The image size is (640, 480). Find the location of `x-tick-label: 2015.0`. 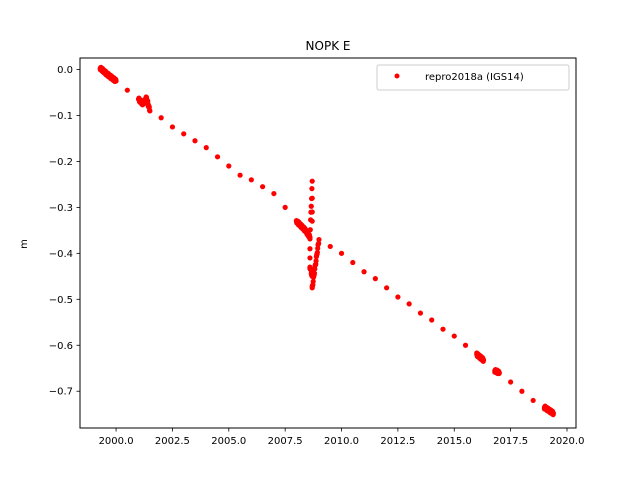

x-tick-label: 2015.0 is located at coordinates (454, 441).